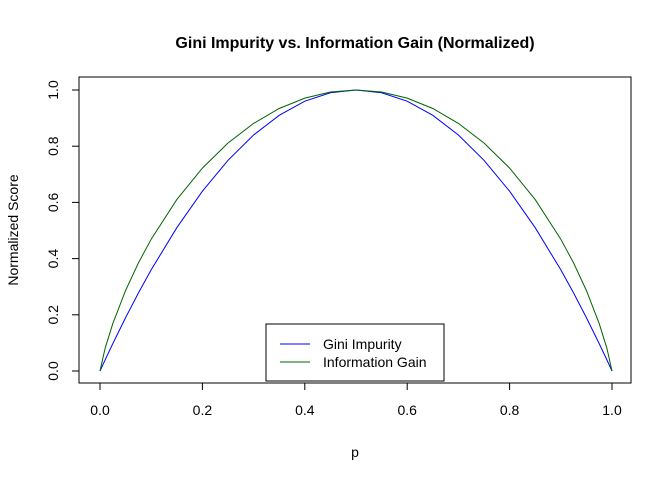  What do you see at coordinates (305, 410) in the screenshot?
I see `x-tick-label: 0.4` at bounding box center [305, 410].